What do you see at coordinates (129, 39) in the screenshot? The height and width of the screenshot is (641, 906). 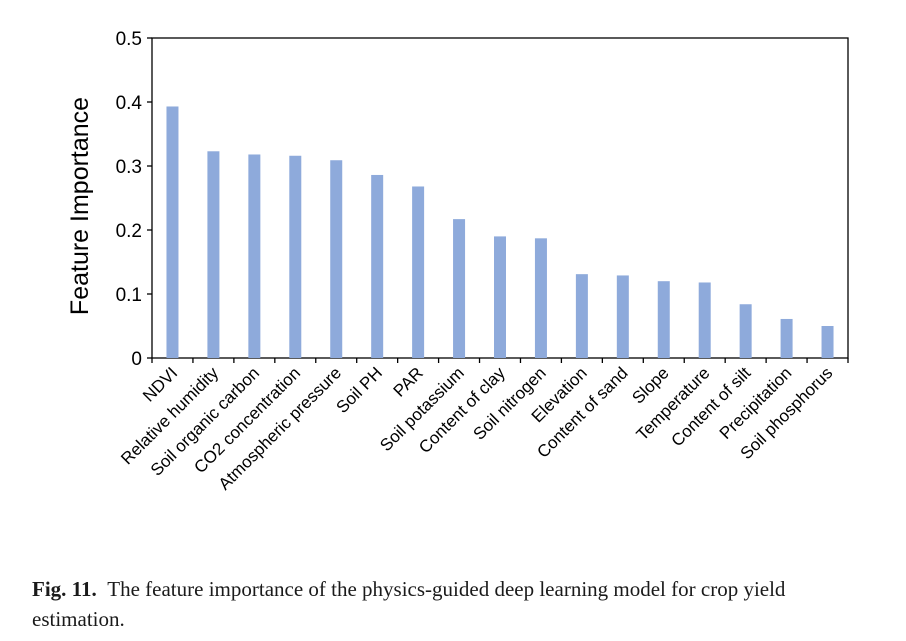 I see `y-tick-label: 0.5` at bounding box center [129, 39].